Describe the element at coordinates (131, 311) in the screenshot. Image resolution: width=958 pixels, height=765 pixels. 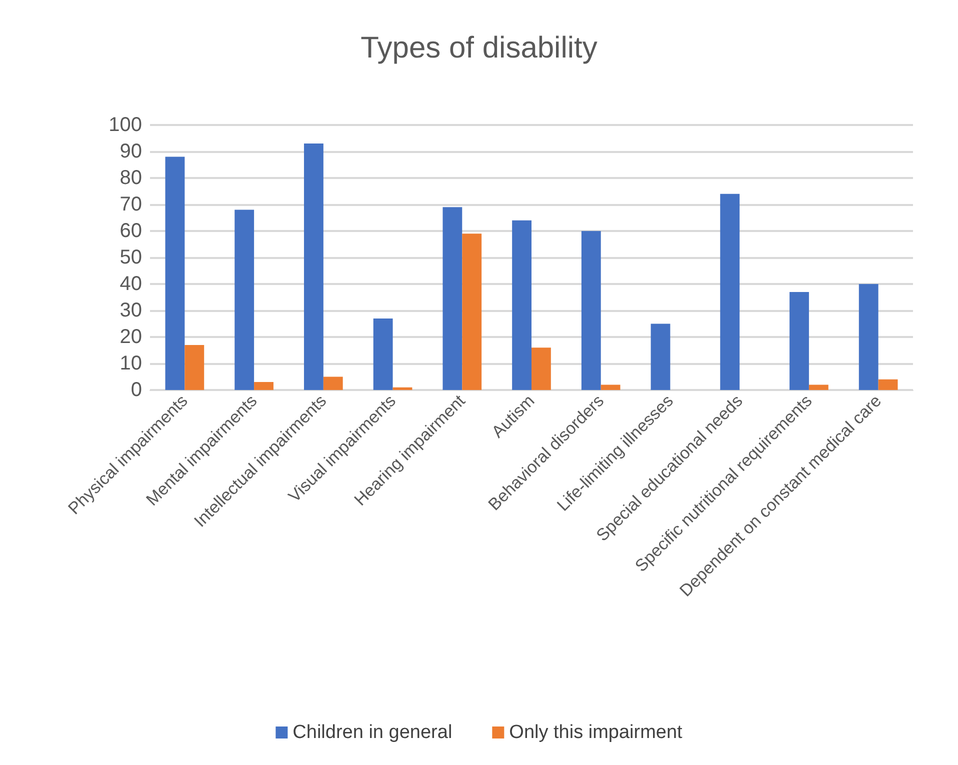
I see `y-tick-label: 30` at that location.